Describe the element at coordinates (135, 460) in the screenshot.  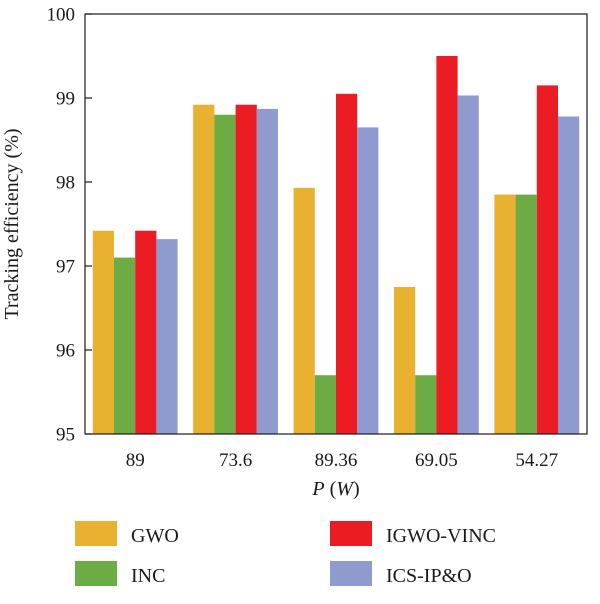
I see `x-tick-label: 89` at that location.